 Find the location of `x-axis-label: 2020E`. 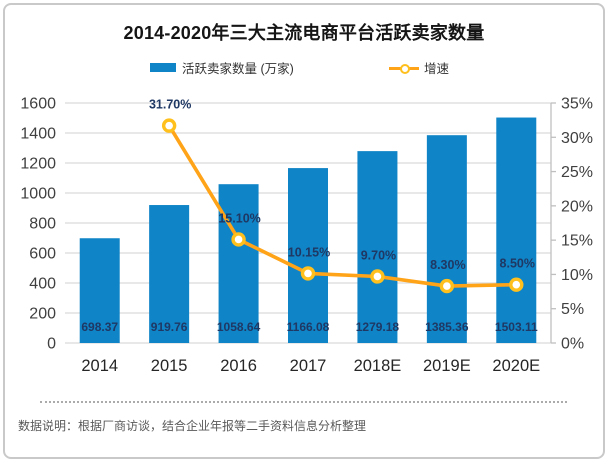

x-axis-label: 2020E is located at coordinates (516, 366).